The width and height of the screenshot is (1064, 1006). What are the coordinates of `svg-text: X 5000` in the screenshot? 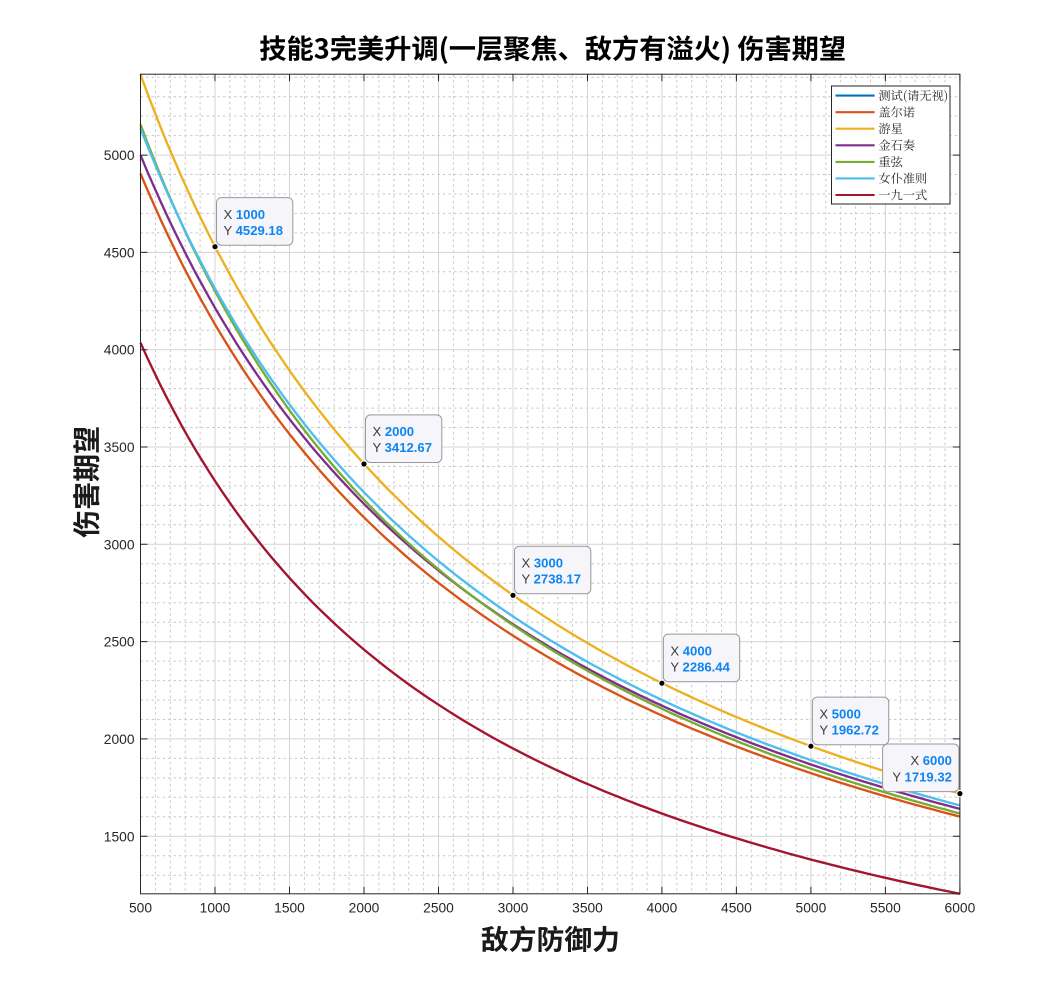 It's located at (840, 713).